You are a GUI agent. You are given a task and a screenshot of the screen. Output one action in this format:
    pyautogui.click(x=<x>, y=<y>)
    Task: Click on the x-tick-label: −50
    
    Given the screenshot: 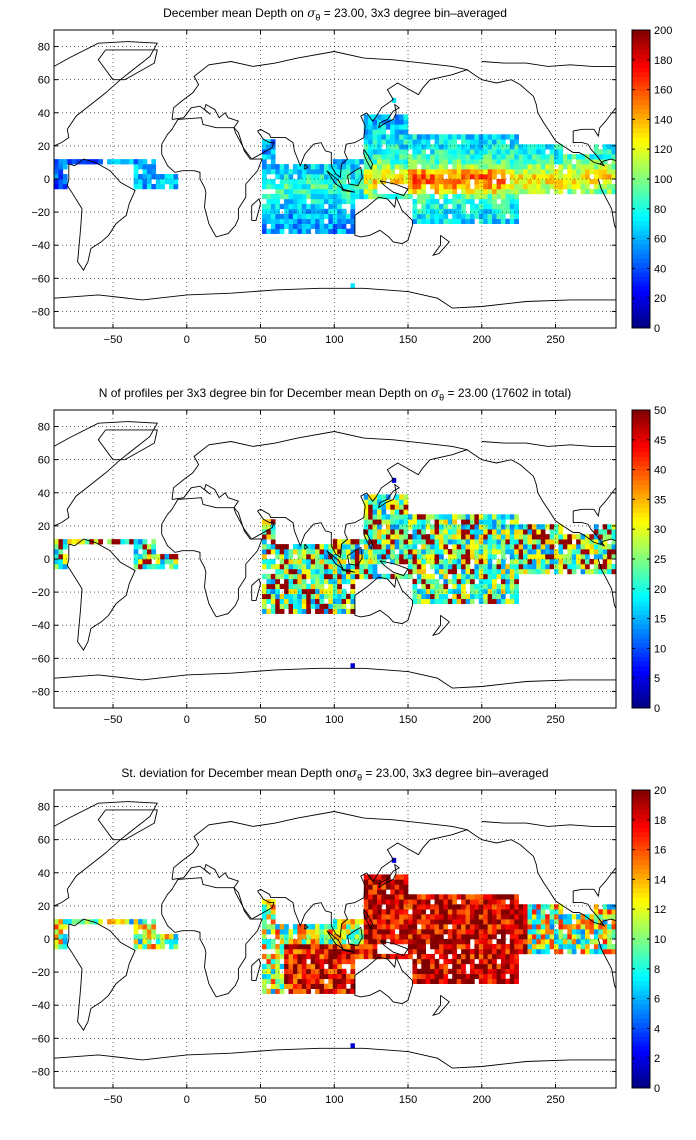 What is the action you would take?
    pyautogui.click(x=113, y=340)
    